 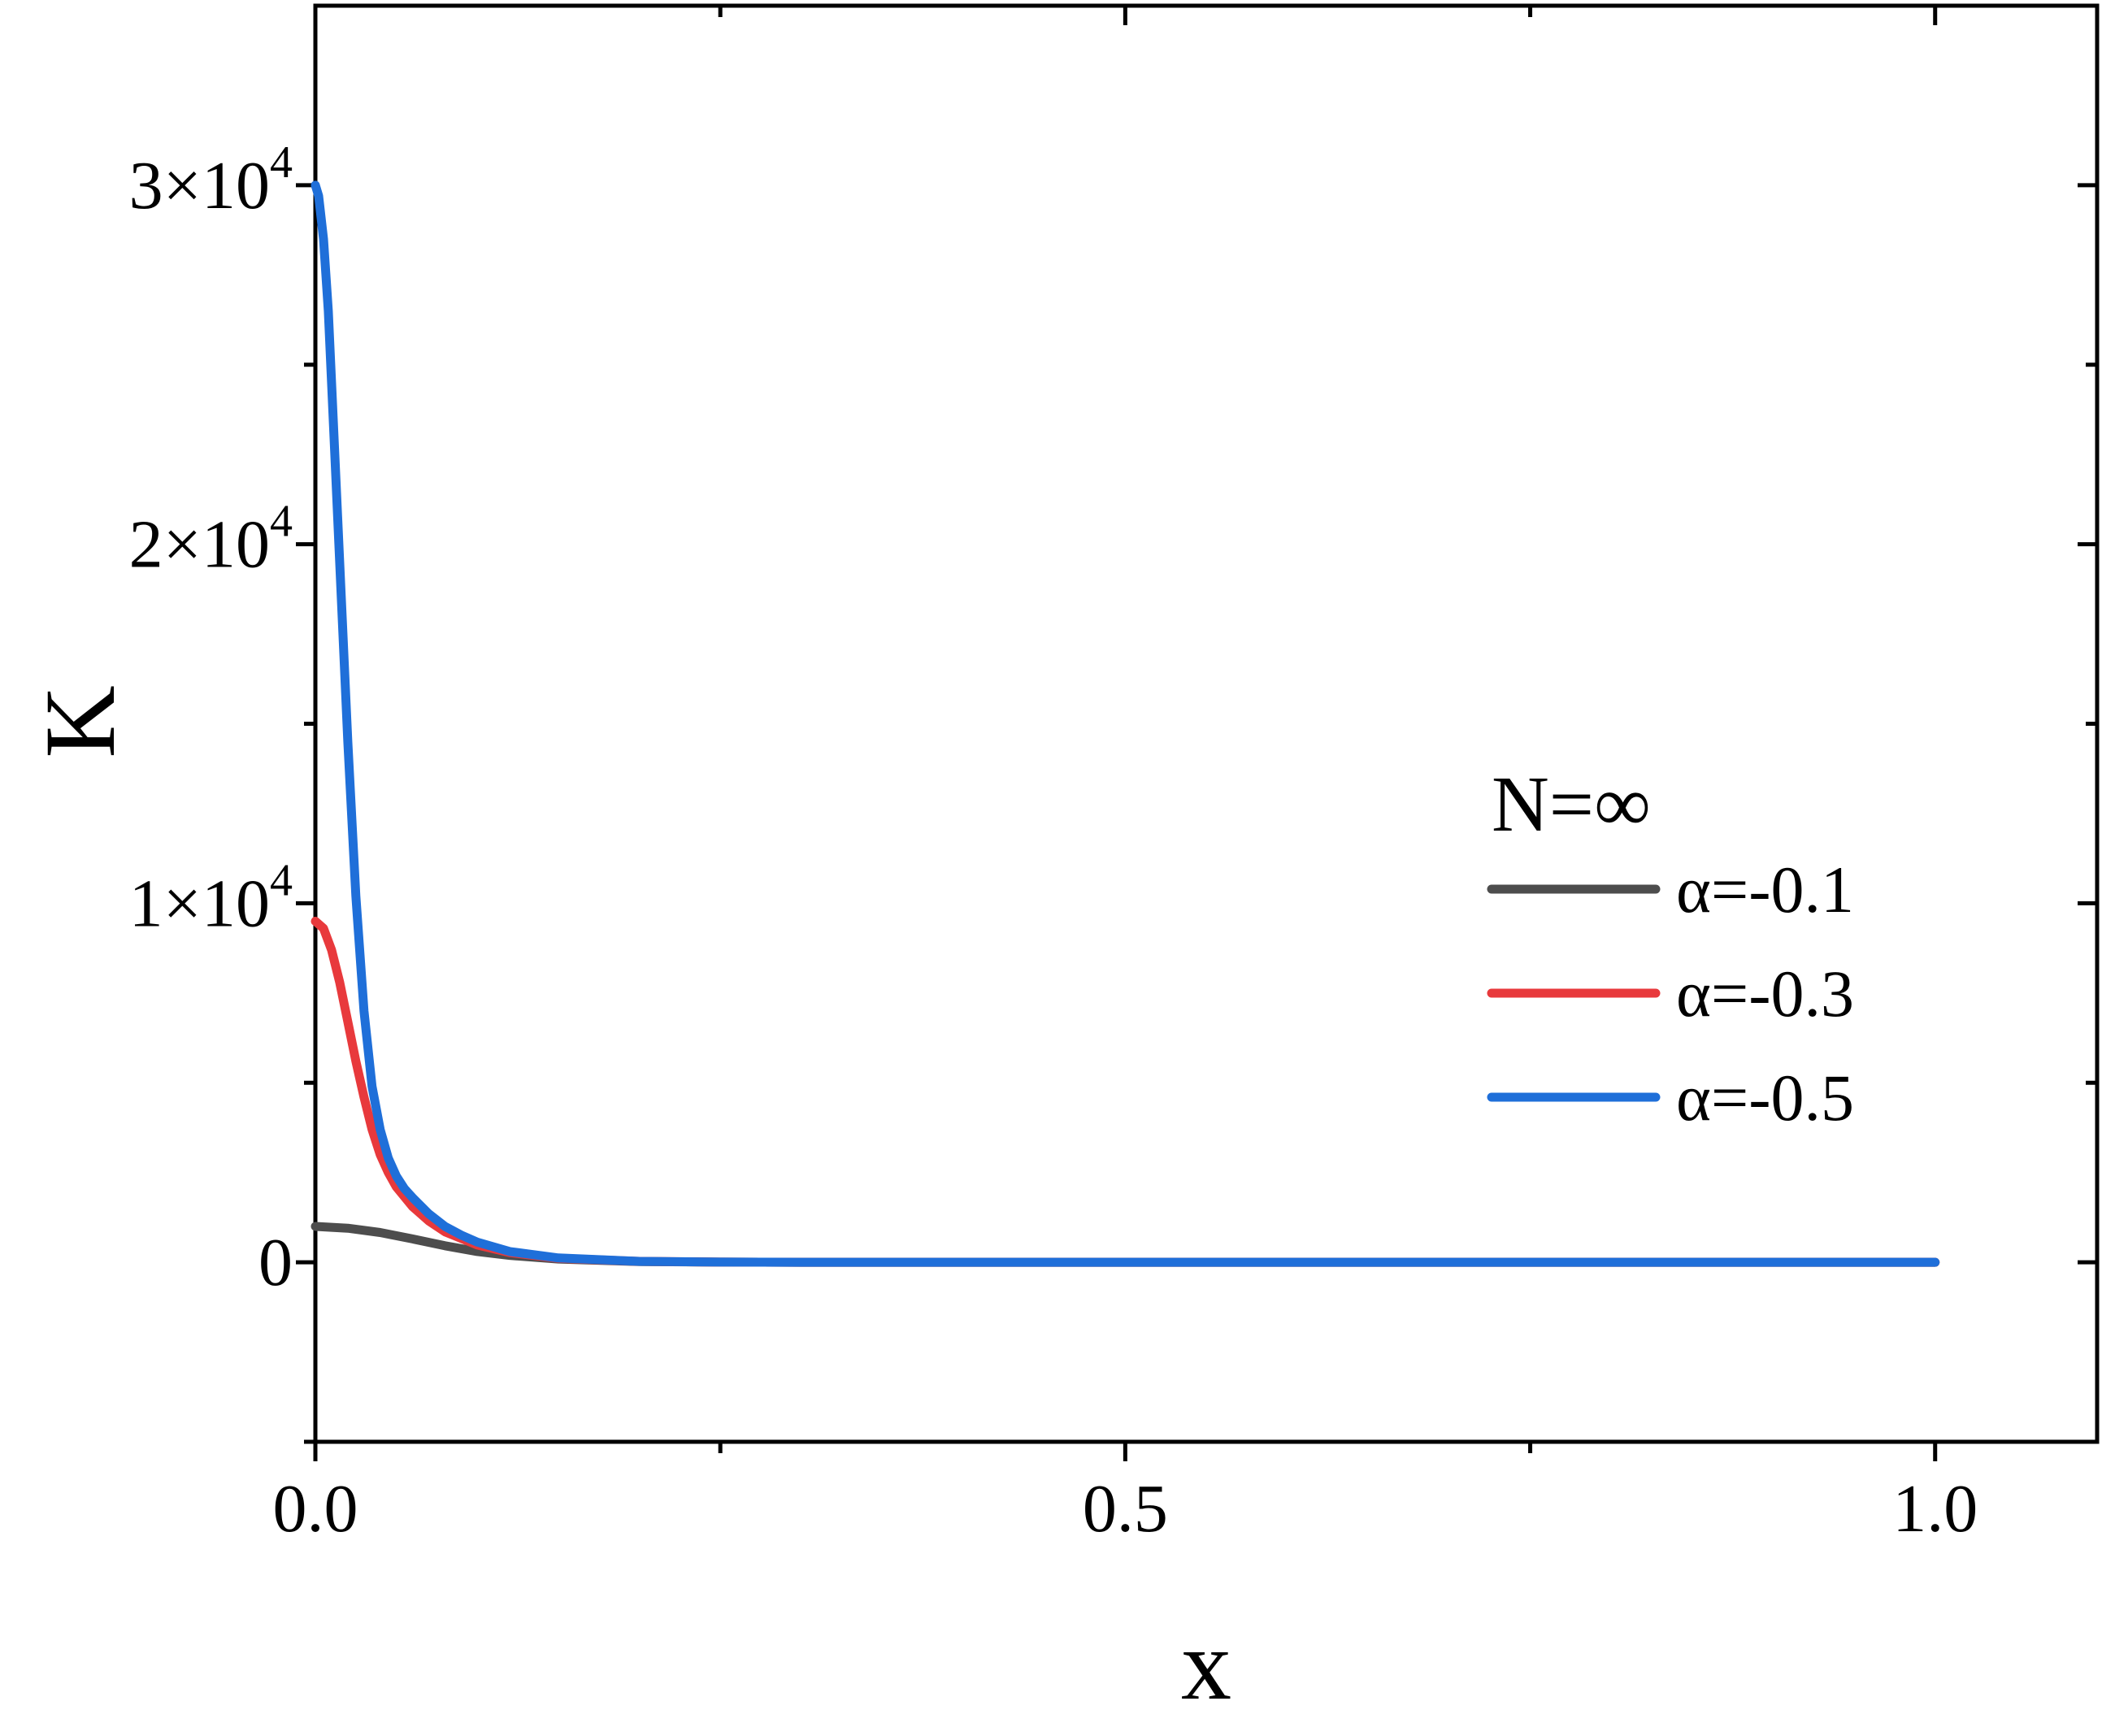 I want to click on legend-label-2: α=-0.5, so click(x=1765, y=1098).